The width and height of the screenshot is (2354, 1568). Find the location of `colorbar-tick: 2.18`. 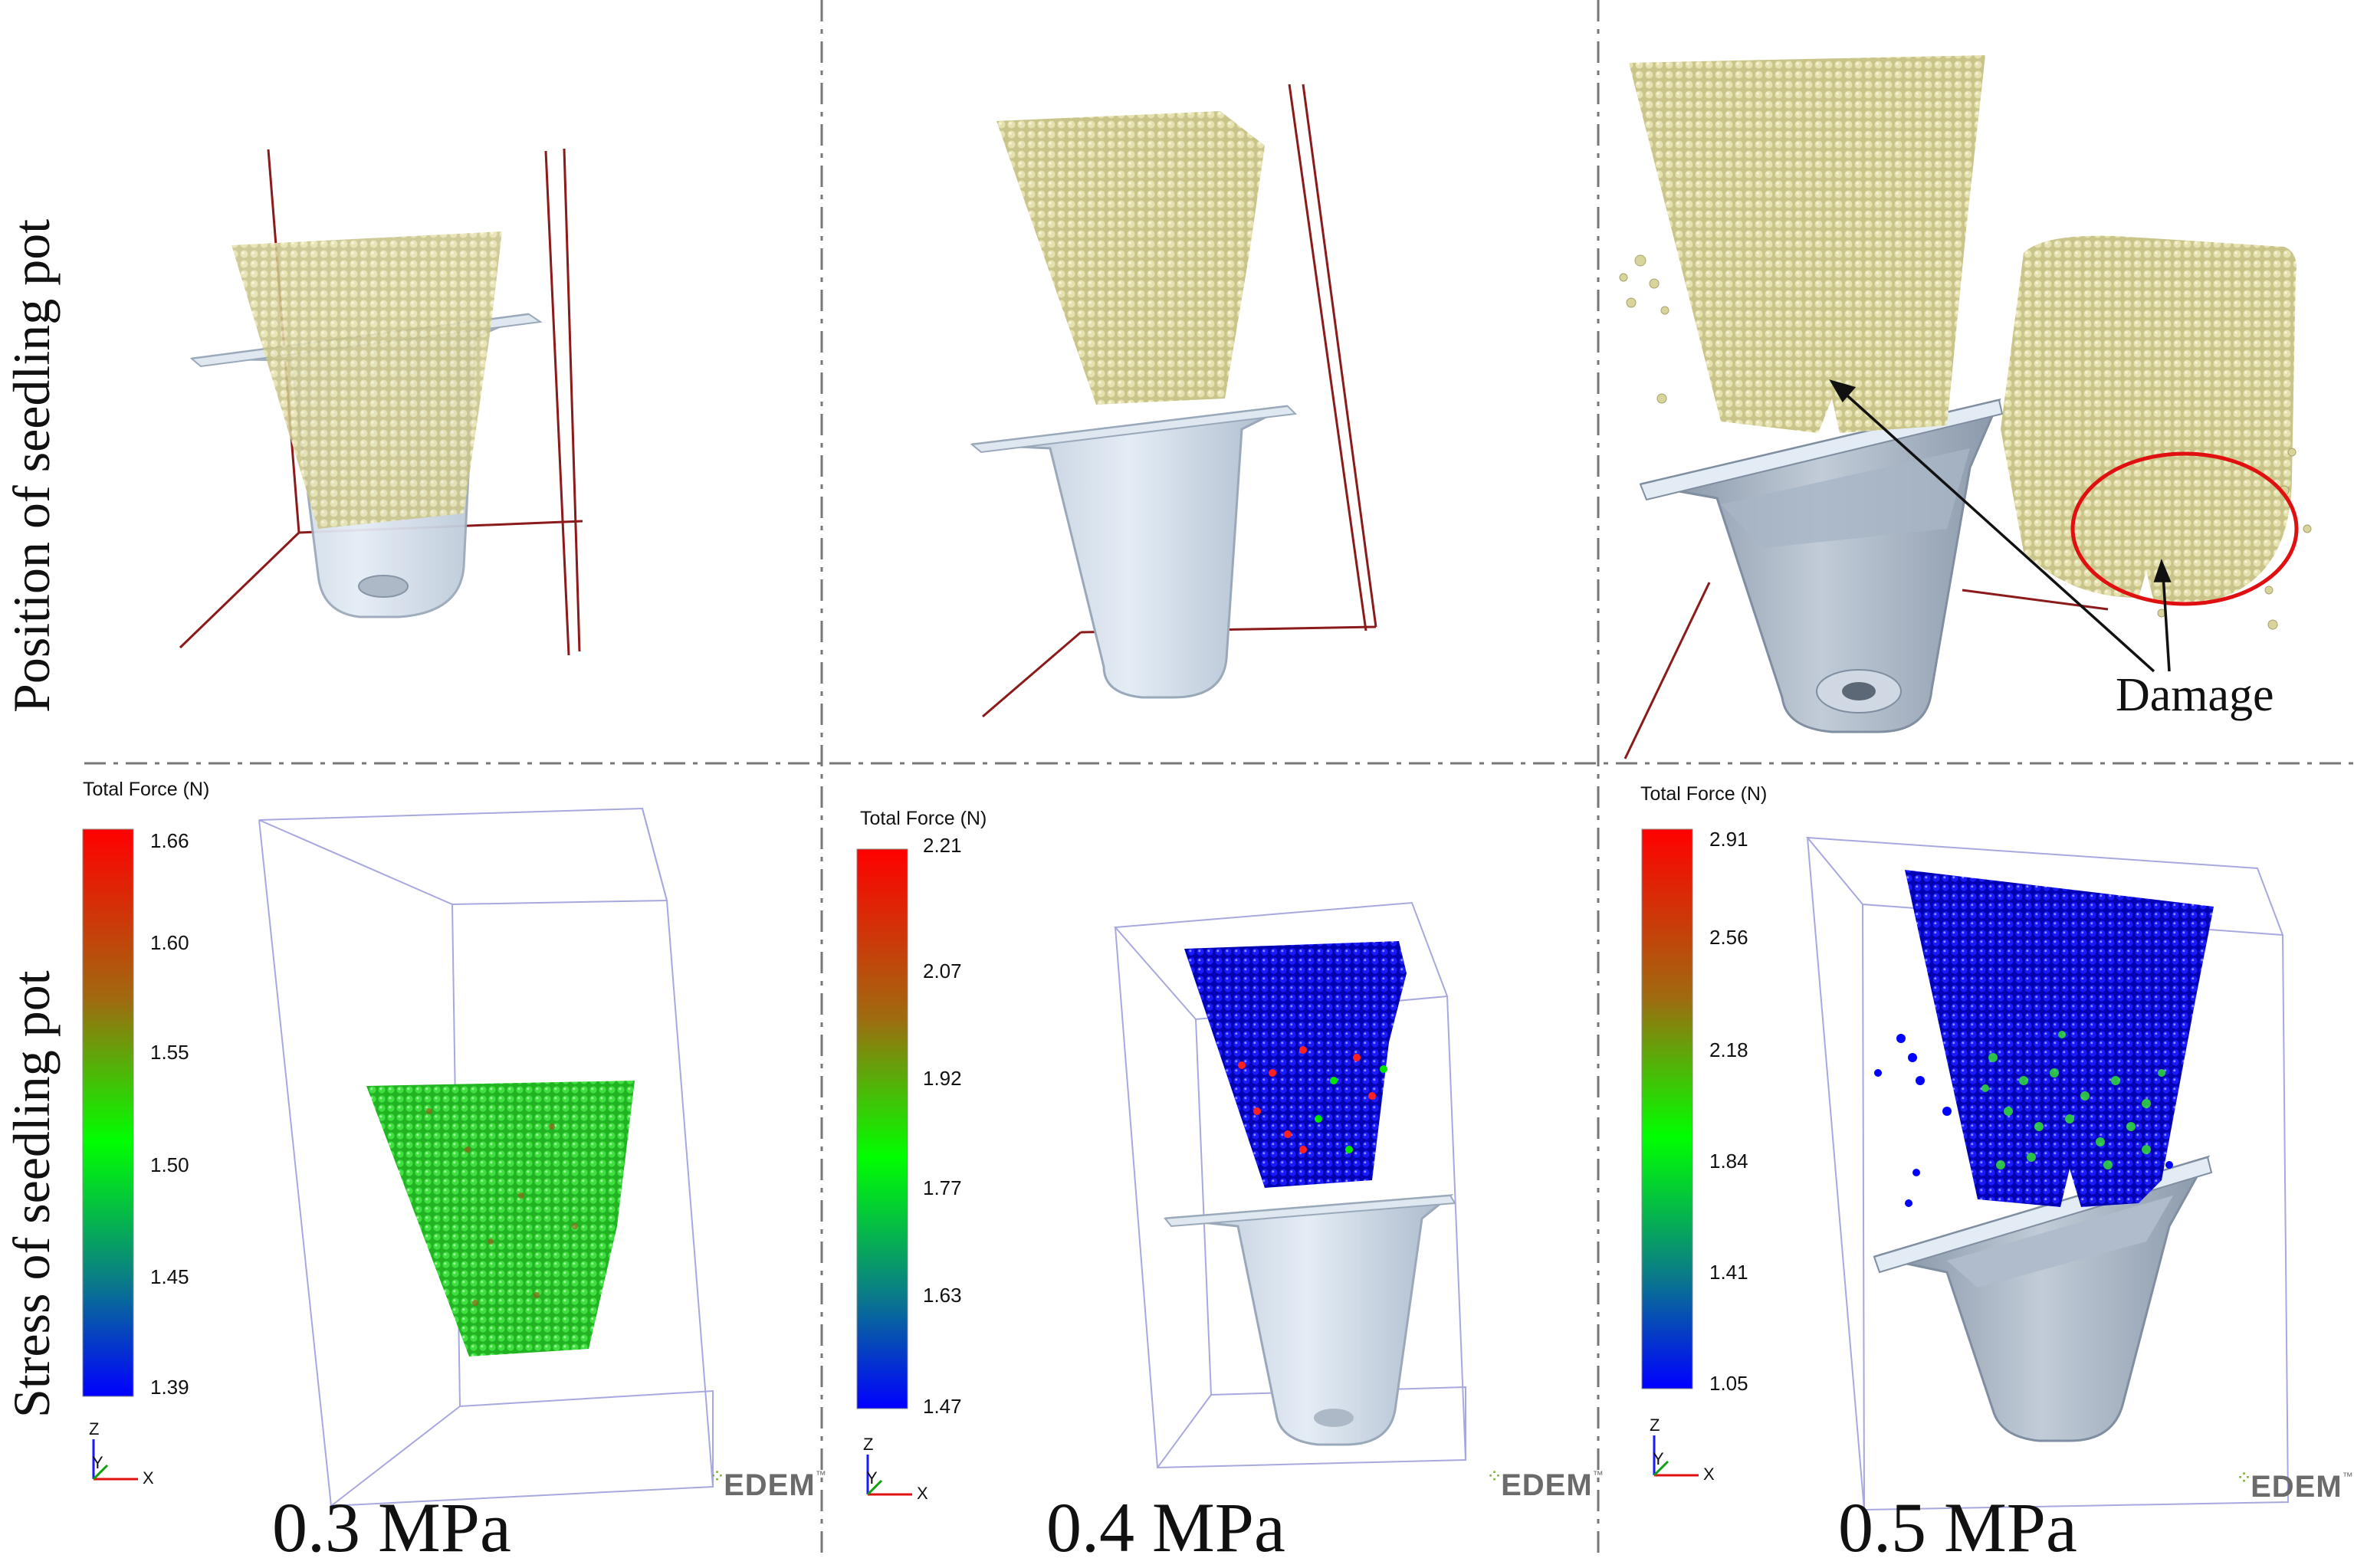

colorbar-tick: 2.18 is located at coordinates (1728, 1049).